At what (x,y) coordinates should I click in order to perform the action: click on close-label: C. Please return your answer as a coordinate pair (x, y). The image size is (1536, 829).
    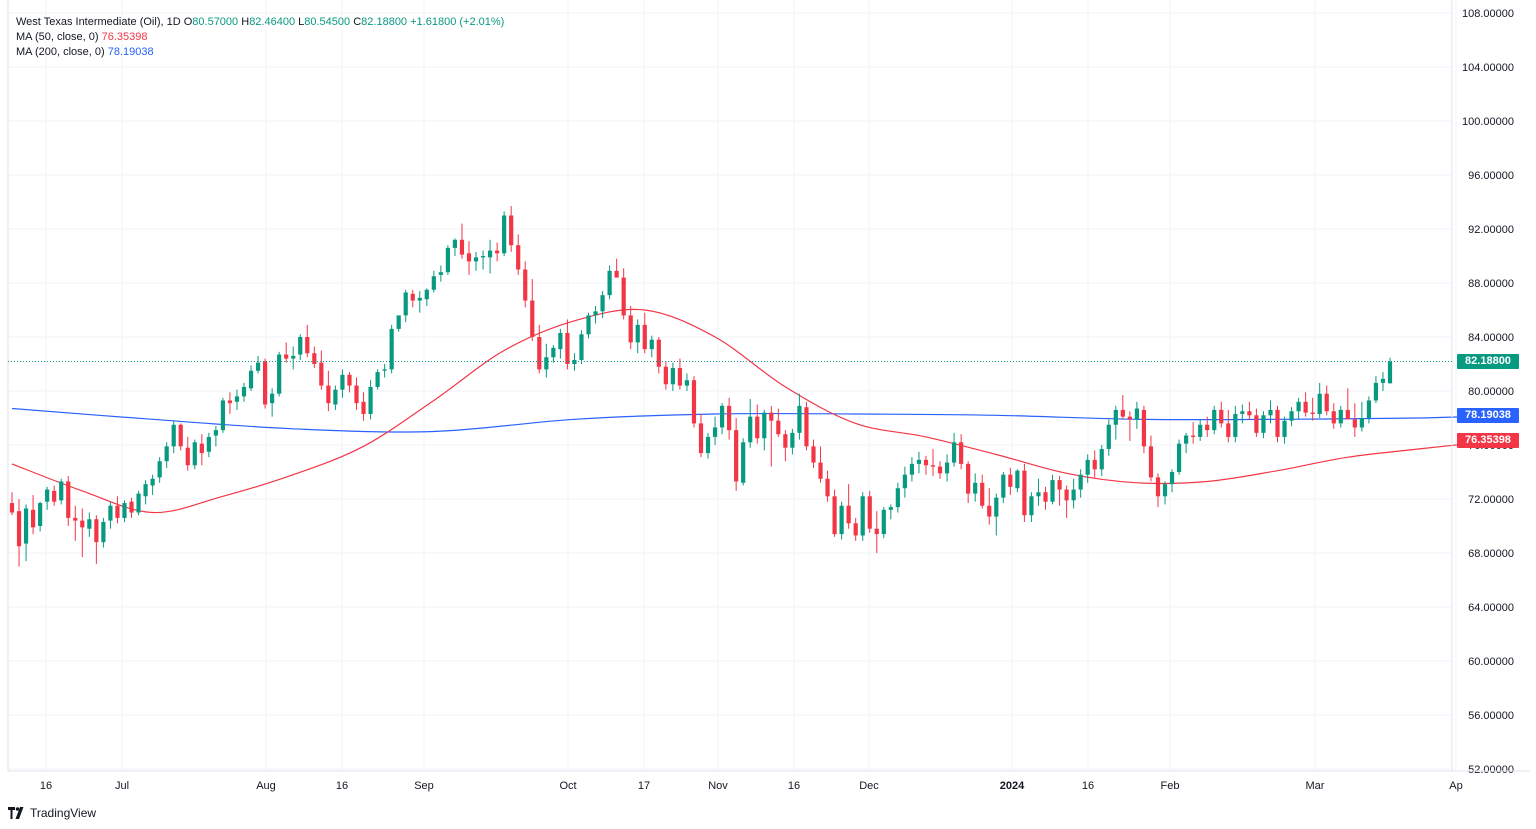
    Looking at the image, I should click on (357, 22).